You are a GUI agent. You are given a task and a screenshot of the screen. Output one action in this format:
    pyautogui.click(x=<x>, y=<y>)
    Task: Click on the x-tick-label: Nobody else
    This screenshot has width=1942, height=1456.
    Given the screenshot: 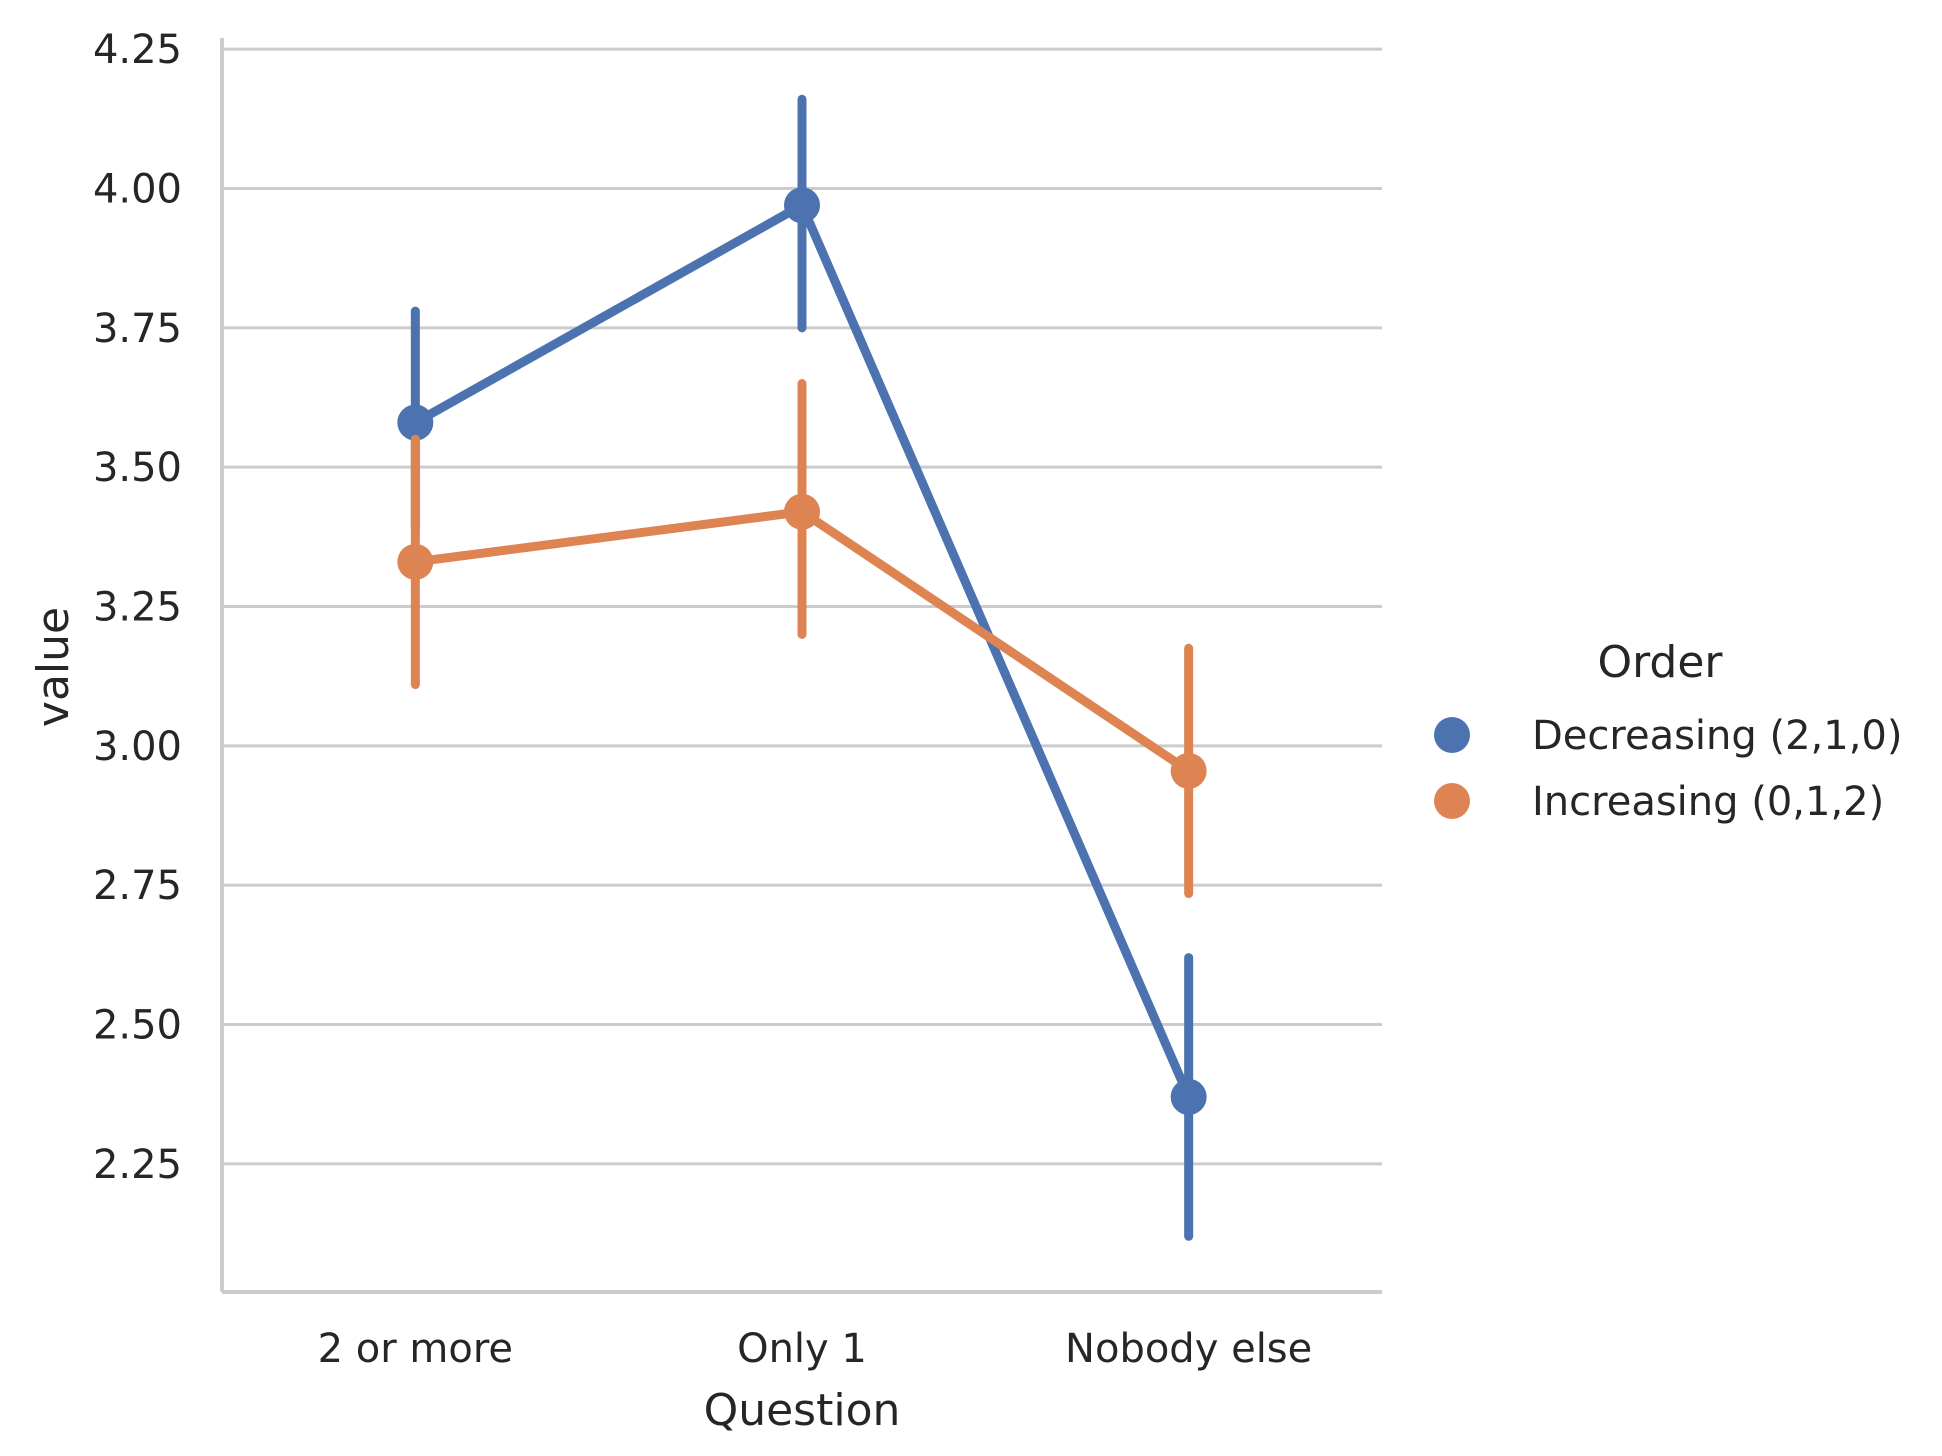 What is the action you would take?
    pyautogui.click(x=1188, y=1349)
    